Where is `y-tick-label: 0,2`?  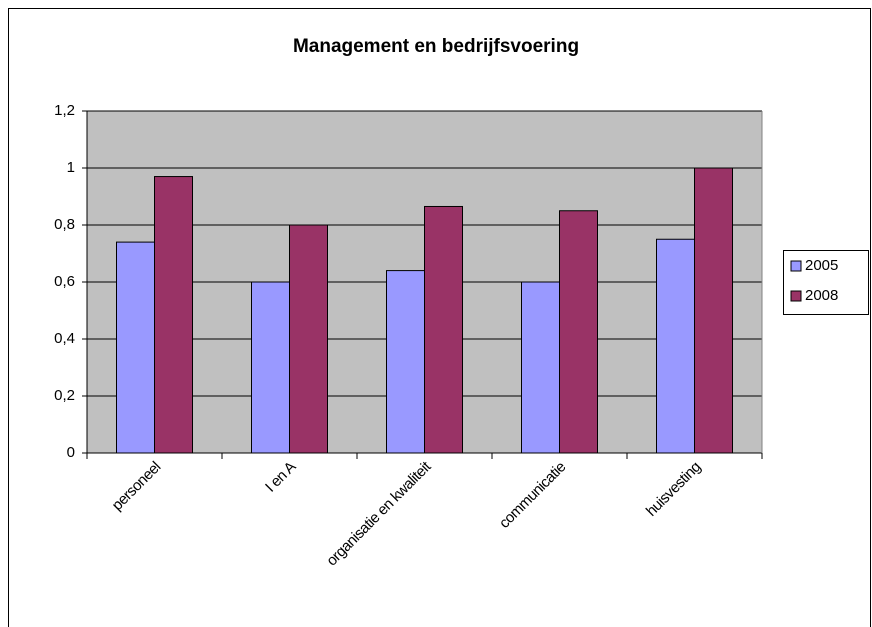
y-tick-label: 0,2 is located at coordinates (64, 395).